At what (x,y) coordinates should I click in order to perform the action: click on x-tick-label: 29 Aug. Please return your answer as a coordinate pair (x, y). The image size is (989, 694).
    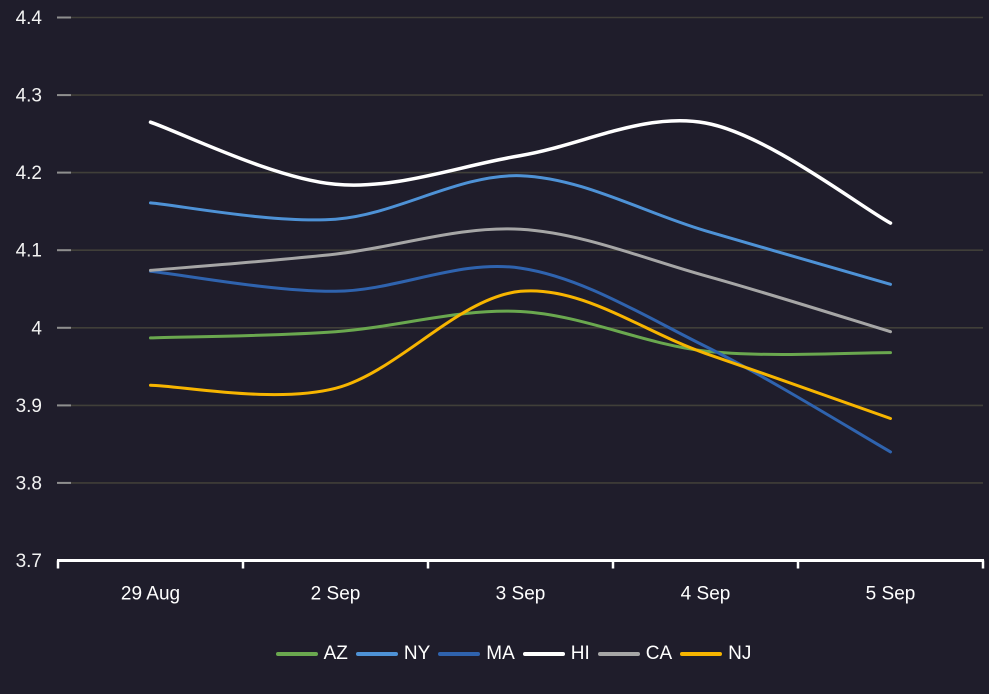
    Looking at the image, I should click on (150, 594).